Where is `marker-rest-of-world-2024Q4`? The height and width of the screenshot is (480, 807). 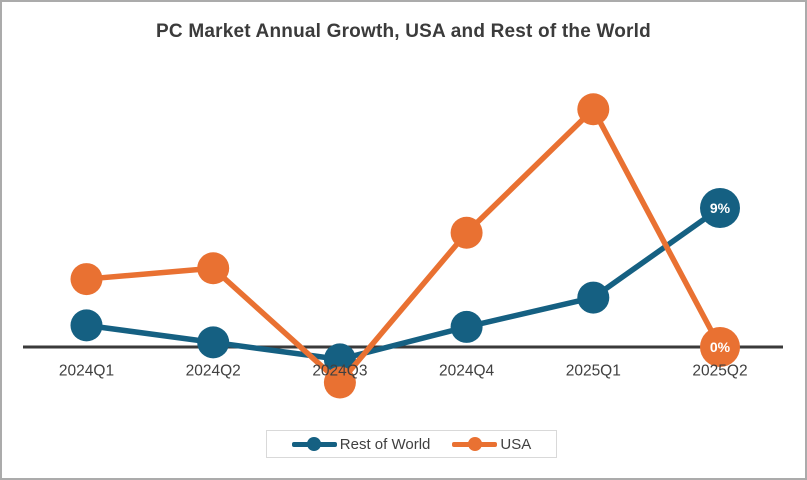
marker-rest-of-world-2024Q4 is located at coordinates (466, 326).